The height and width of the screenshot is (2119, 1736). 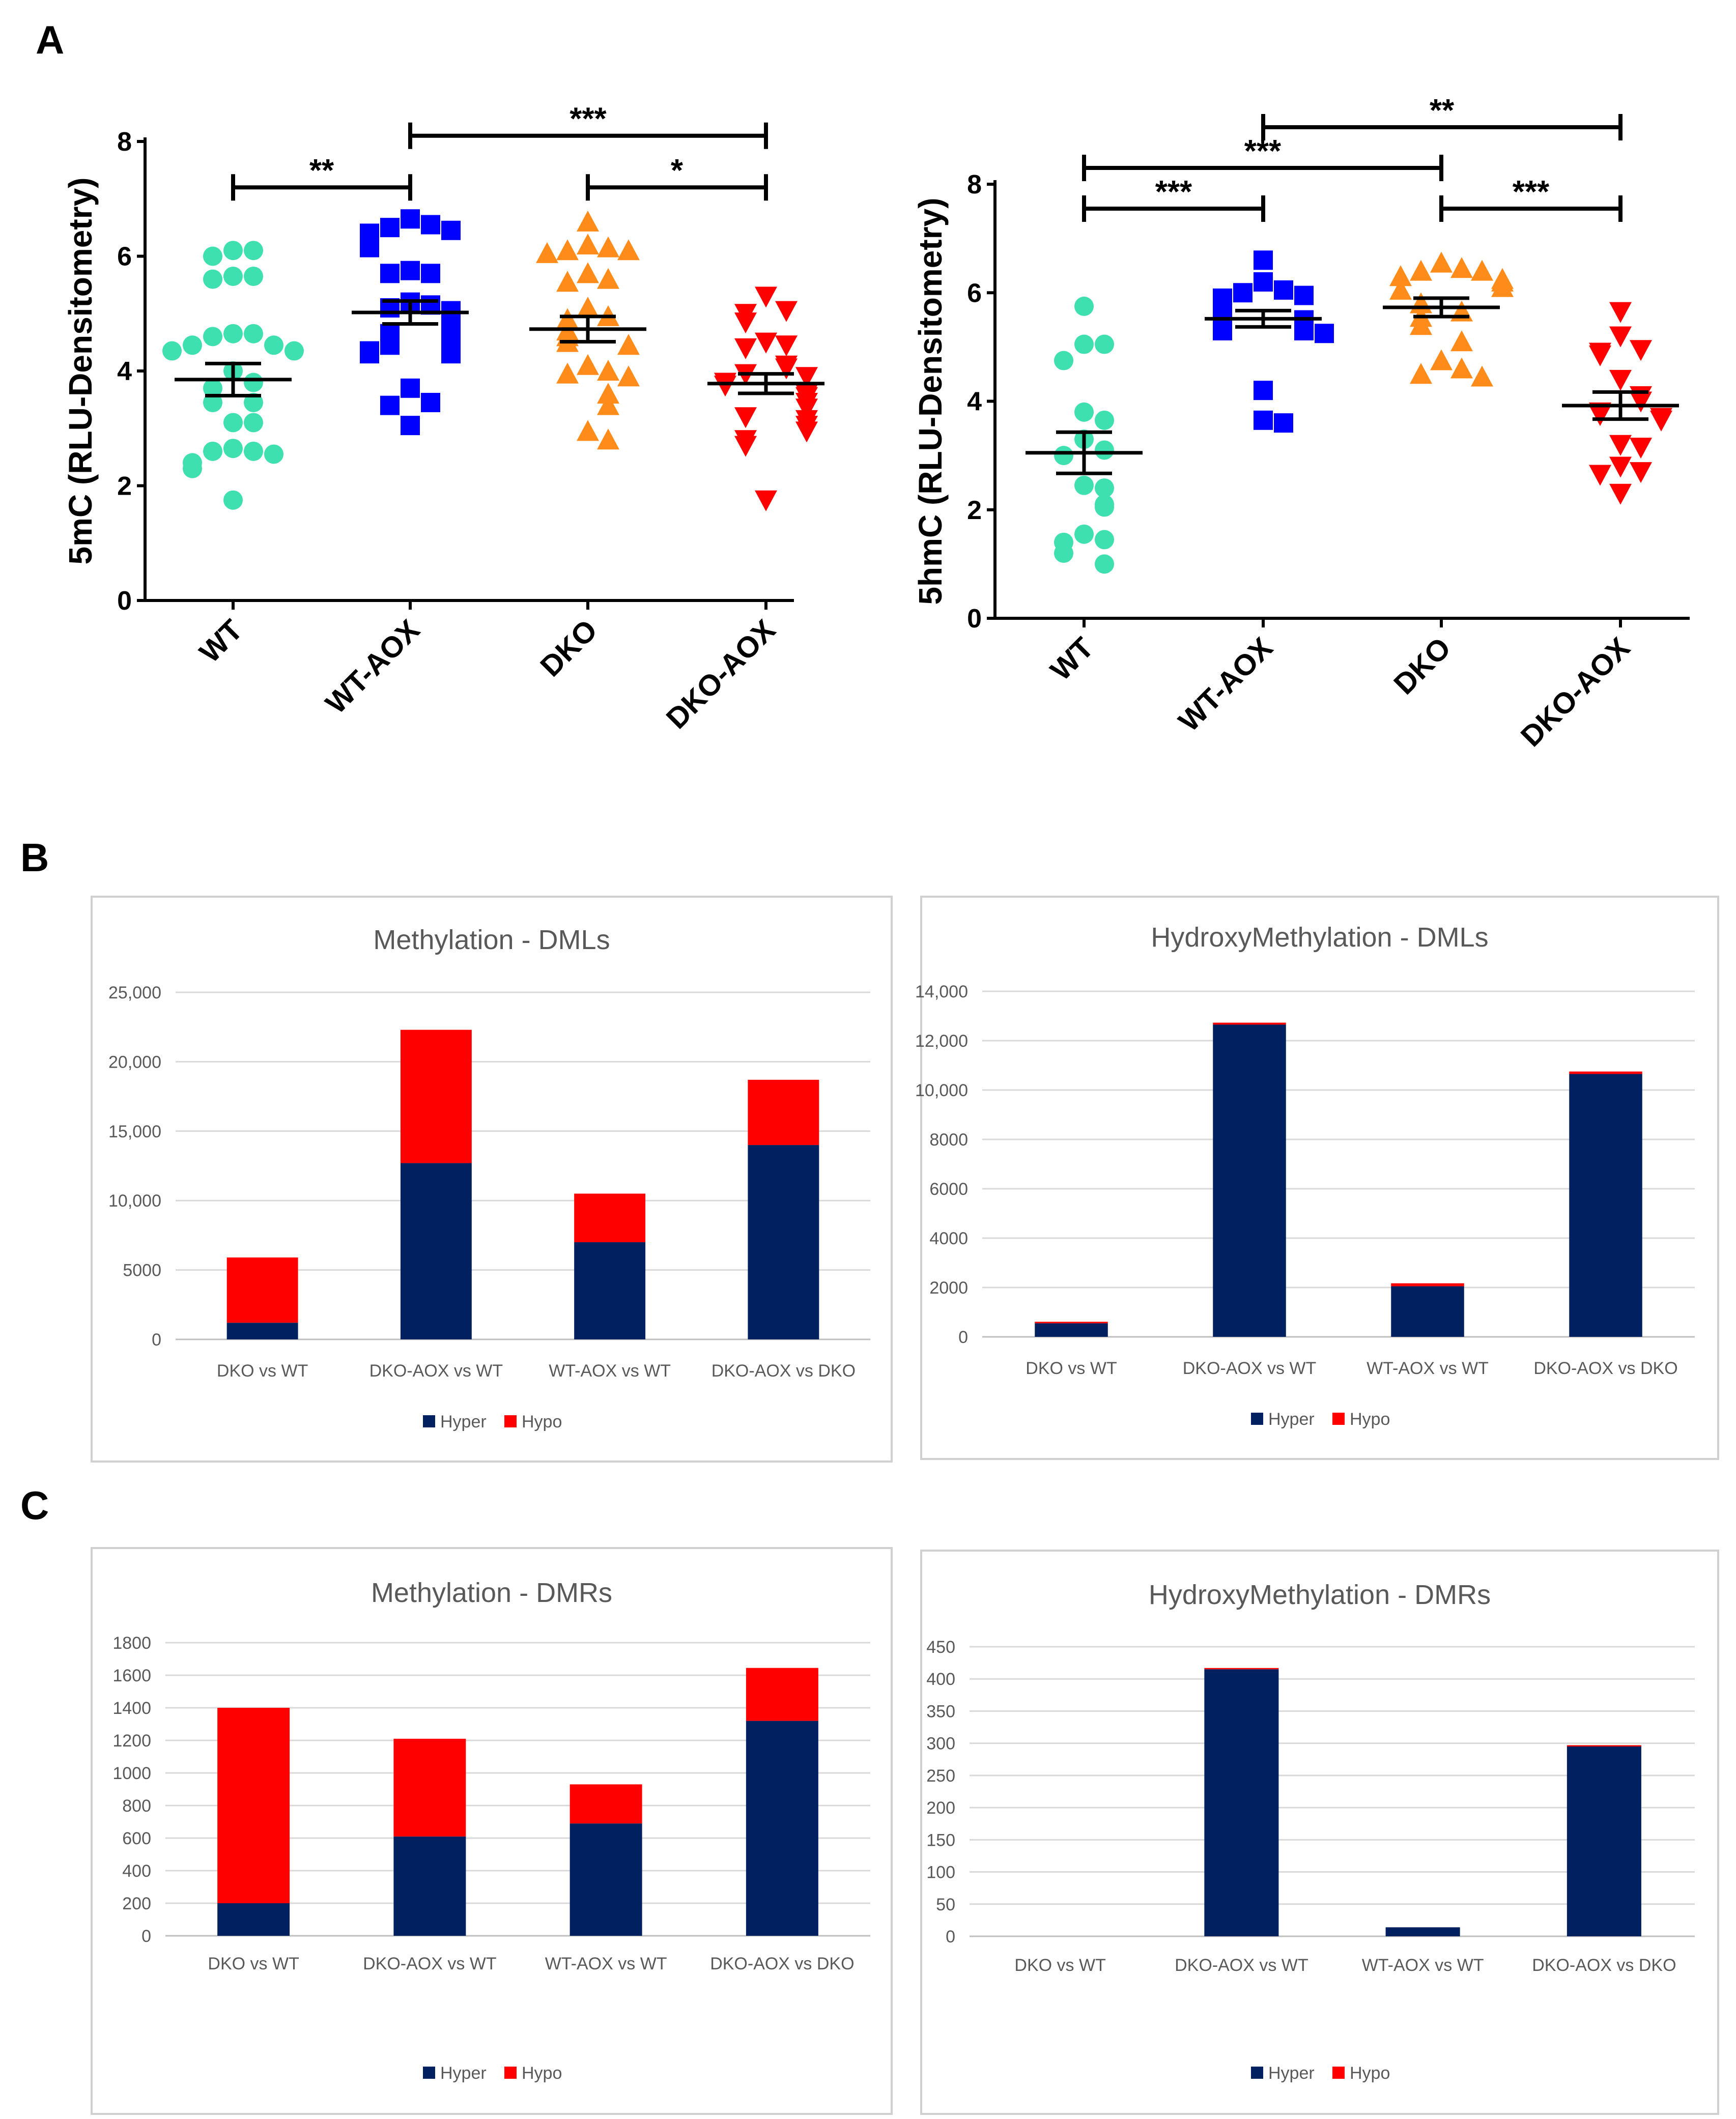 I want to click on y-tick-label: 5000, so click(x=142, y=1270).